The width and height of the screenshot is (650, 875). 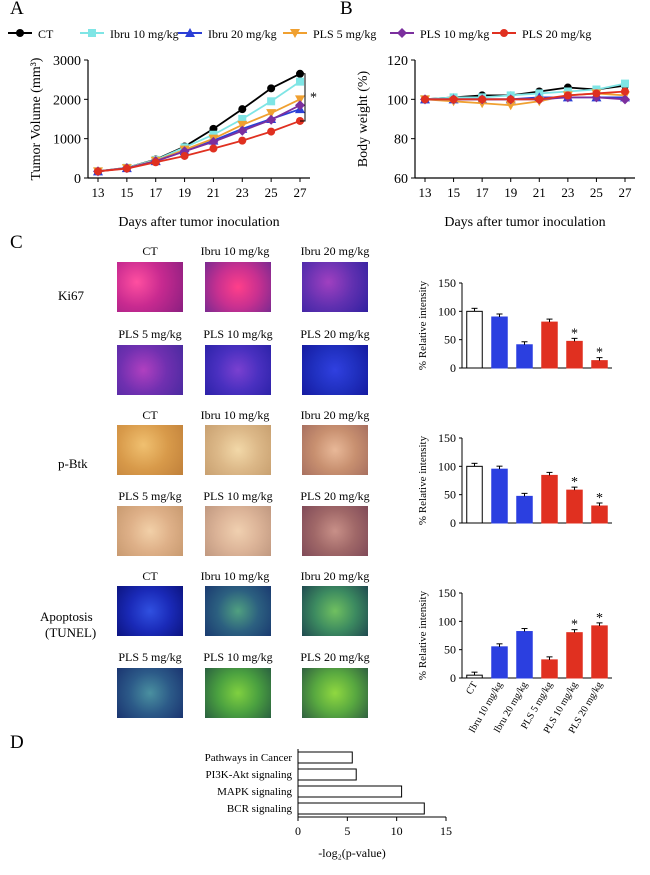 I want to click on category-label: PI3K-Akt signaling, so click(x=249, y=775).